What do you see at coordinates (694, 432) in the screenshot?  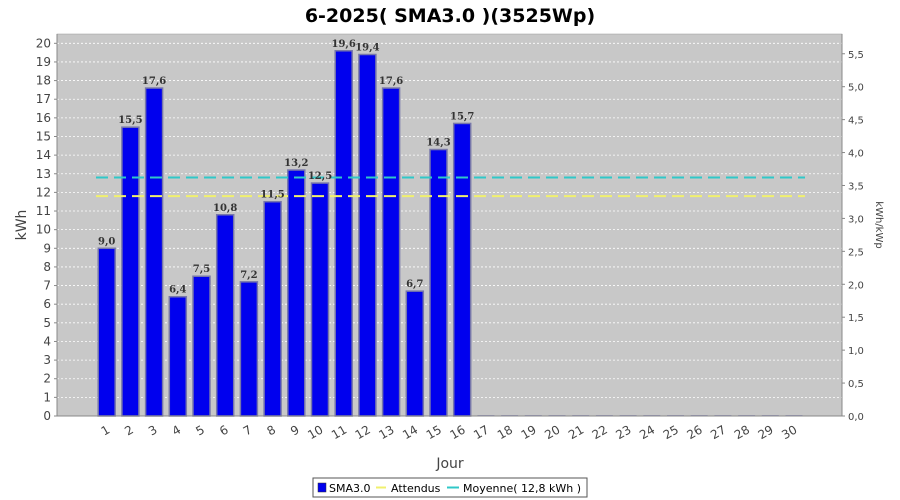 I see `x-tick-label: 26` at bounding box center [694, 432].